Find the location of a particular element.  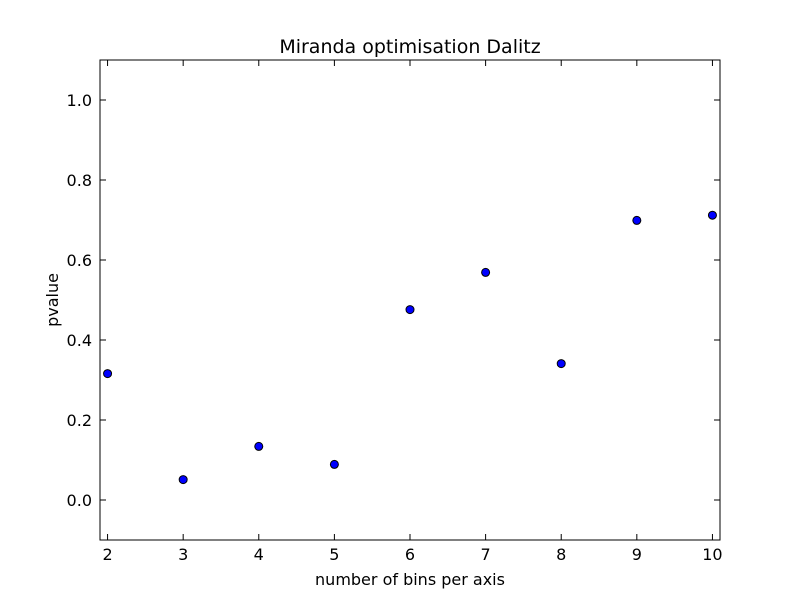

x-tick-label: 10 is located at coordinates (712, 554).